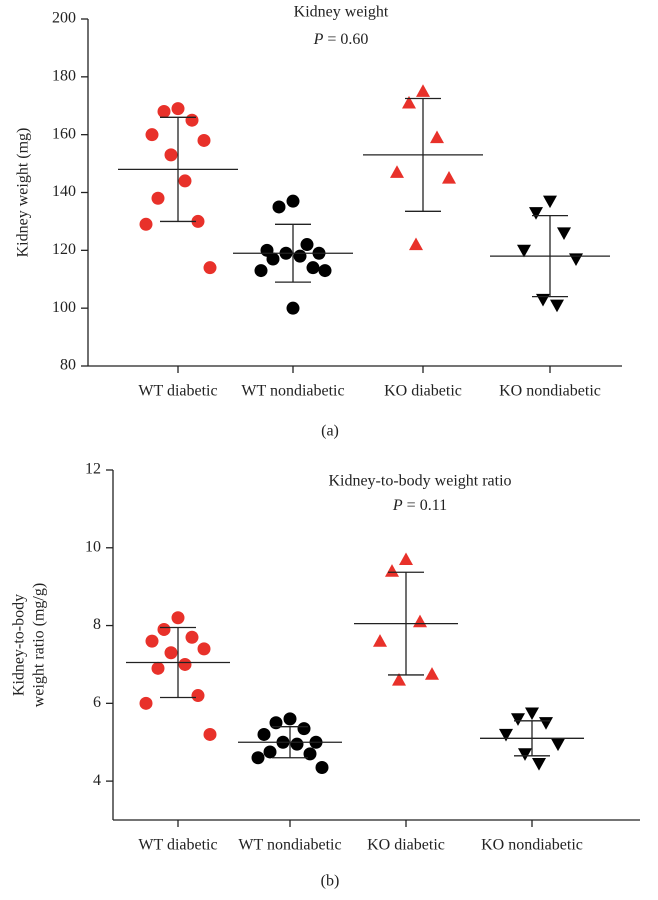 This screenshot has height=900, width=658. What do you see at coordinates (19, 645) in the screenshot?
I see `y-axis-label: Kidney-to-body` at bounding box center [19, 645].